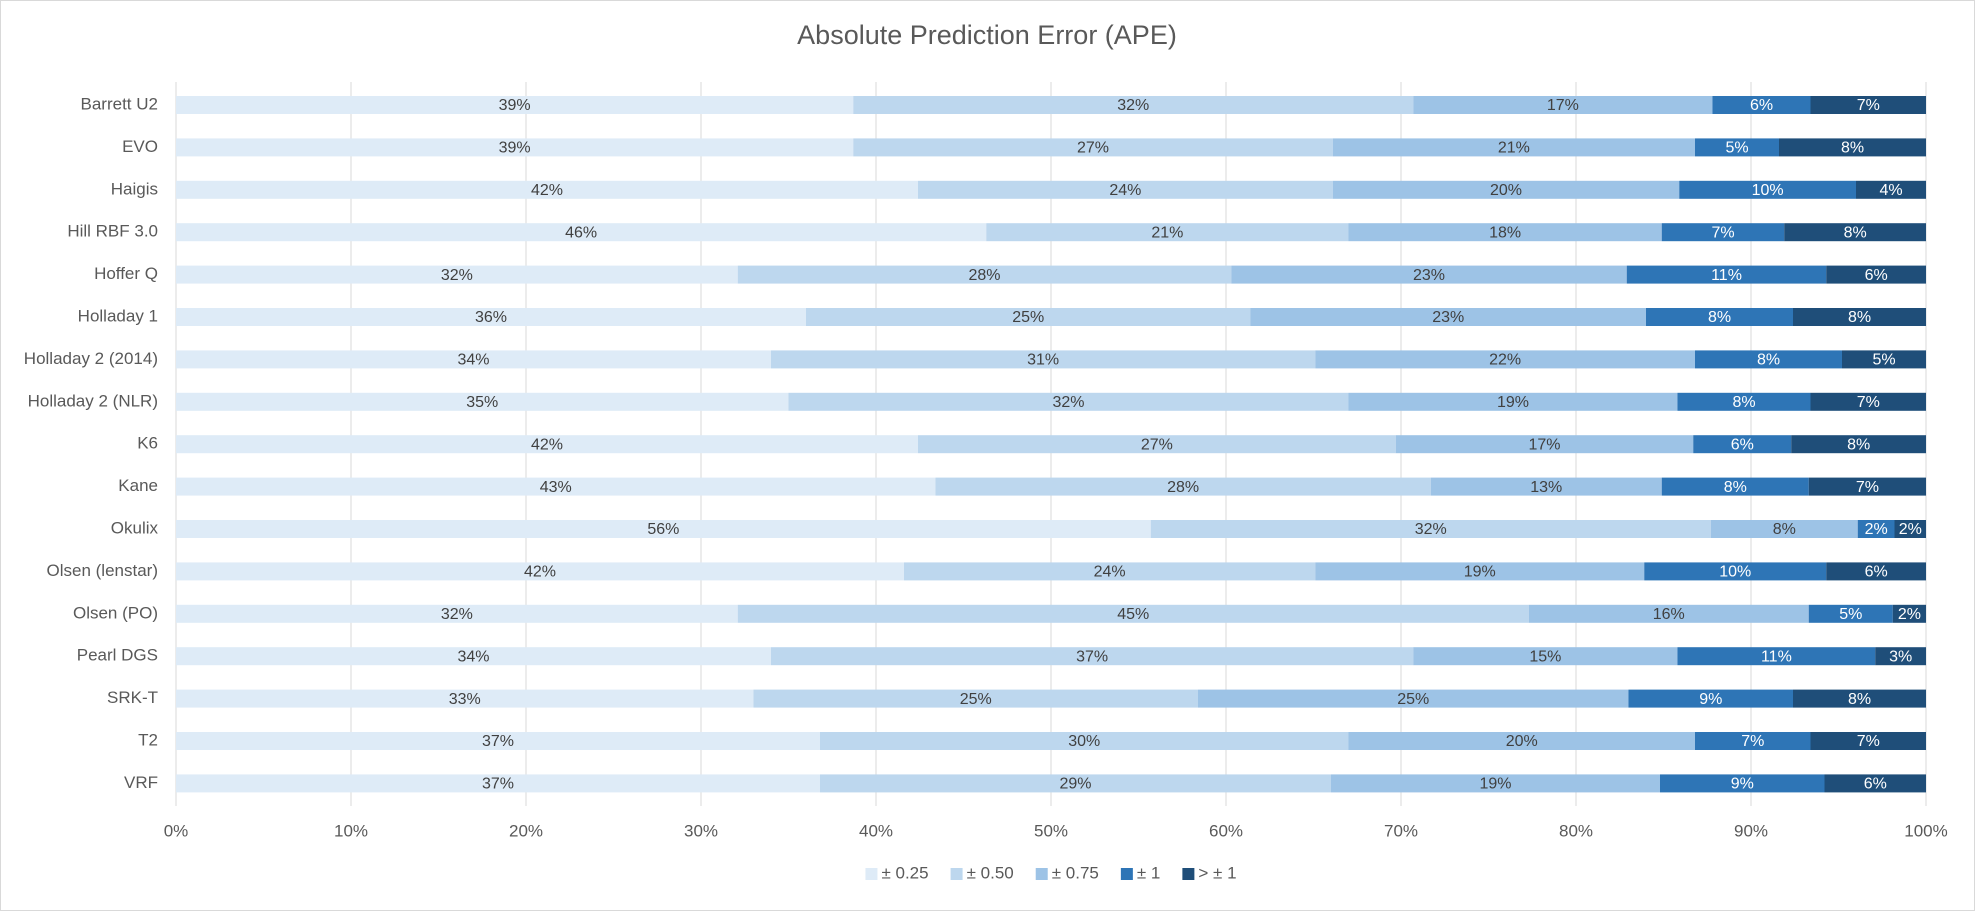  What do you see at coordinates (1051, 872) in the screenshot?
I see `legend: ± 0.25 ± 0.50 ± 0.75 ± 1 > ± 1` at bounding box center [1051, 872].